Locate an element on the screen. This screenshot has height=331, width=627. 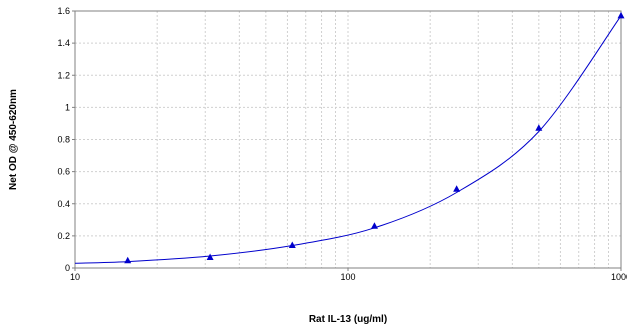
x-axis-title: Rat IL-13 (ug/ml) is located at coordinates (348, 319).